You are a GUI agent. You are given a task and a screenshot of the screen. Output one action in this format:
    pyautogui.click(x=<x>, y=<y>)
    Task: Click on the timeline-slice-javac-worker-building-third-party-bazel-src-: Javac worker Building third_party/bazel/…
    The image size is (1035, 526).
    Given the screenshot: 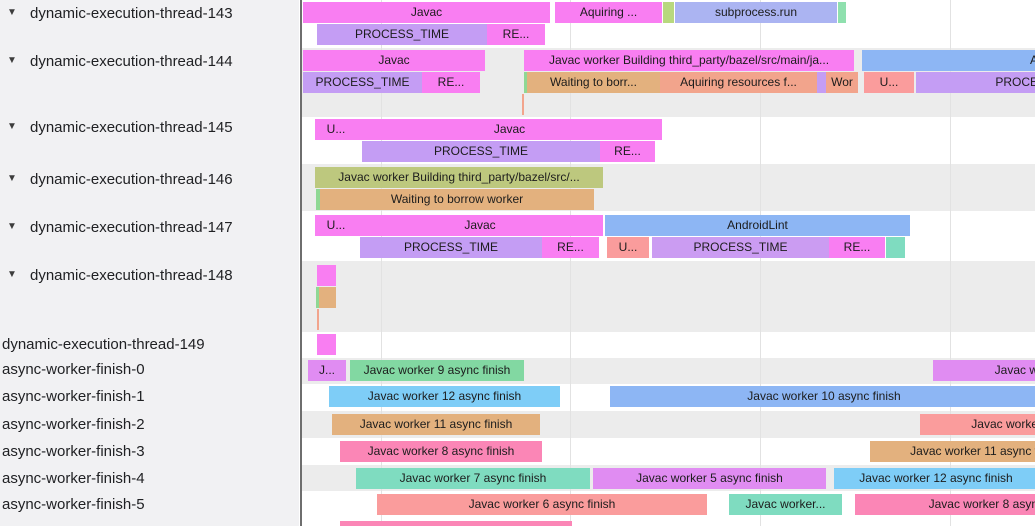 What is the action you would take?
    pyautogui.click(x=459, y=177)
    